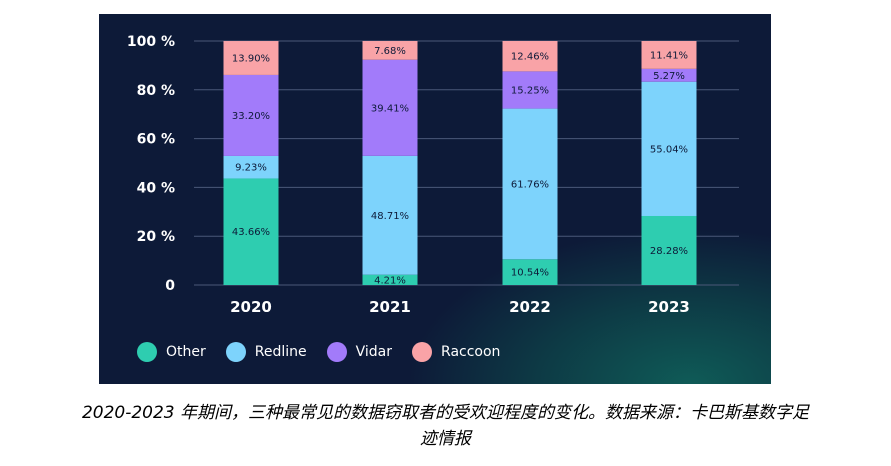 This screenshot has width=891, height=466. I want to click on legend-item-other: Other, so click(171, 352).